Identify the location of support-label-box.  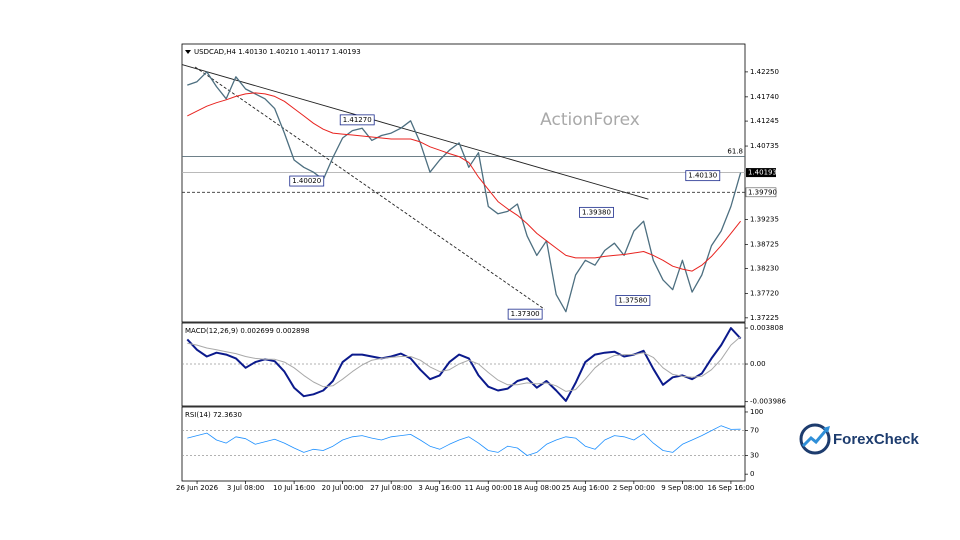
(761, 192).